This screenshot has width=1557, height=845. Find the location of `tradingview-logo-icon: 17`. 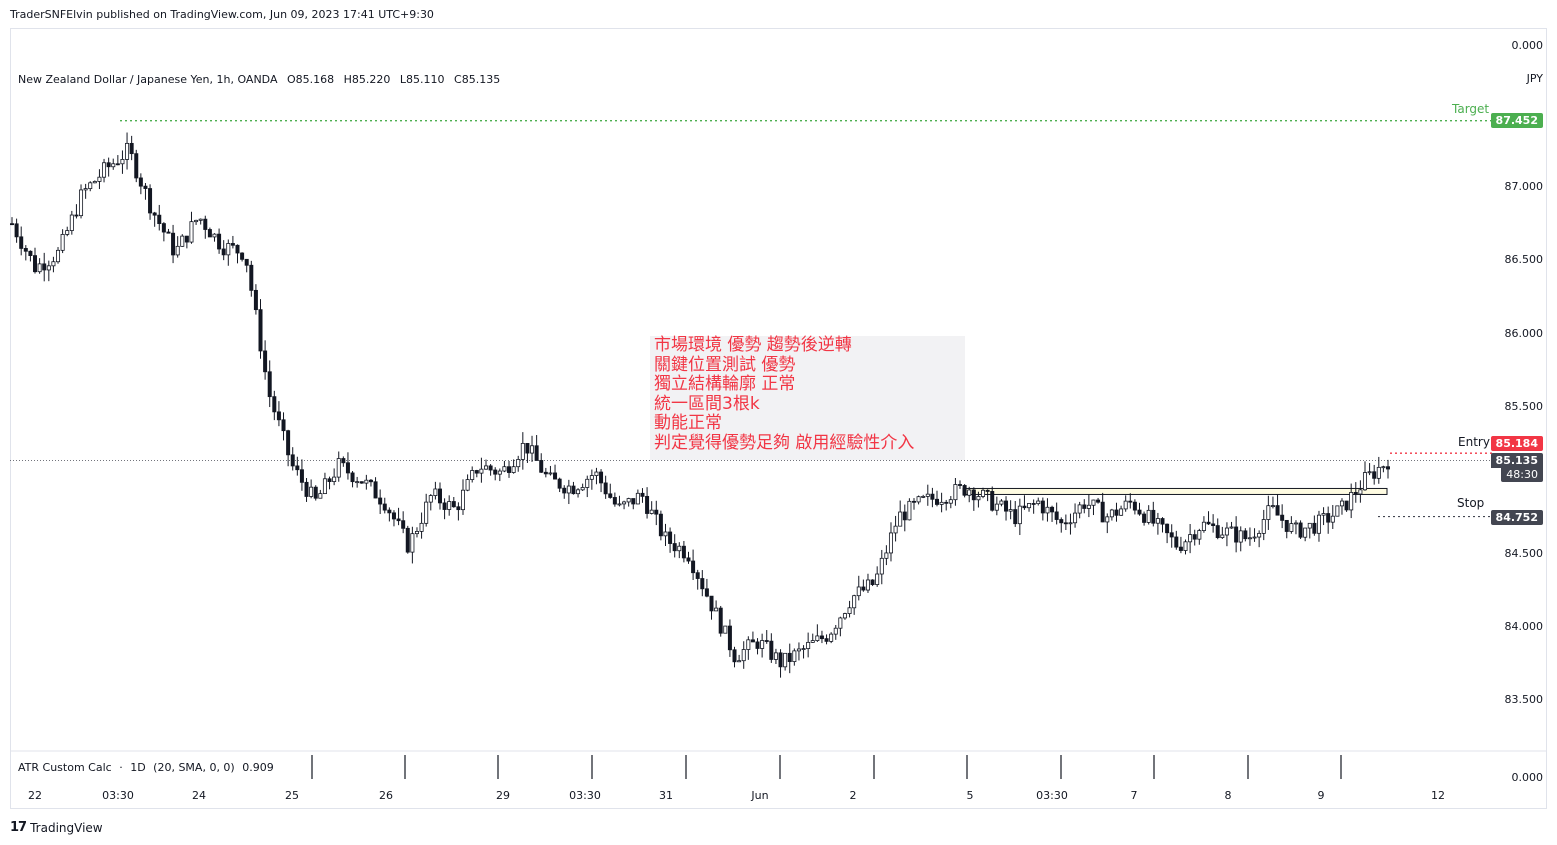

tradingview-logo-icon: 17 is located at coordinates (18, 827).